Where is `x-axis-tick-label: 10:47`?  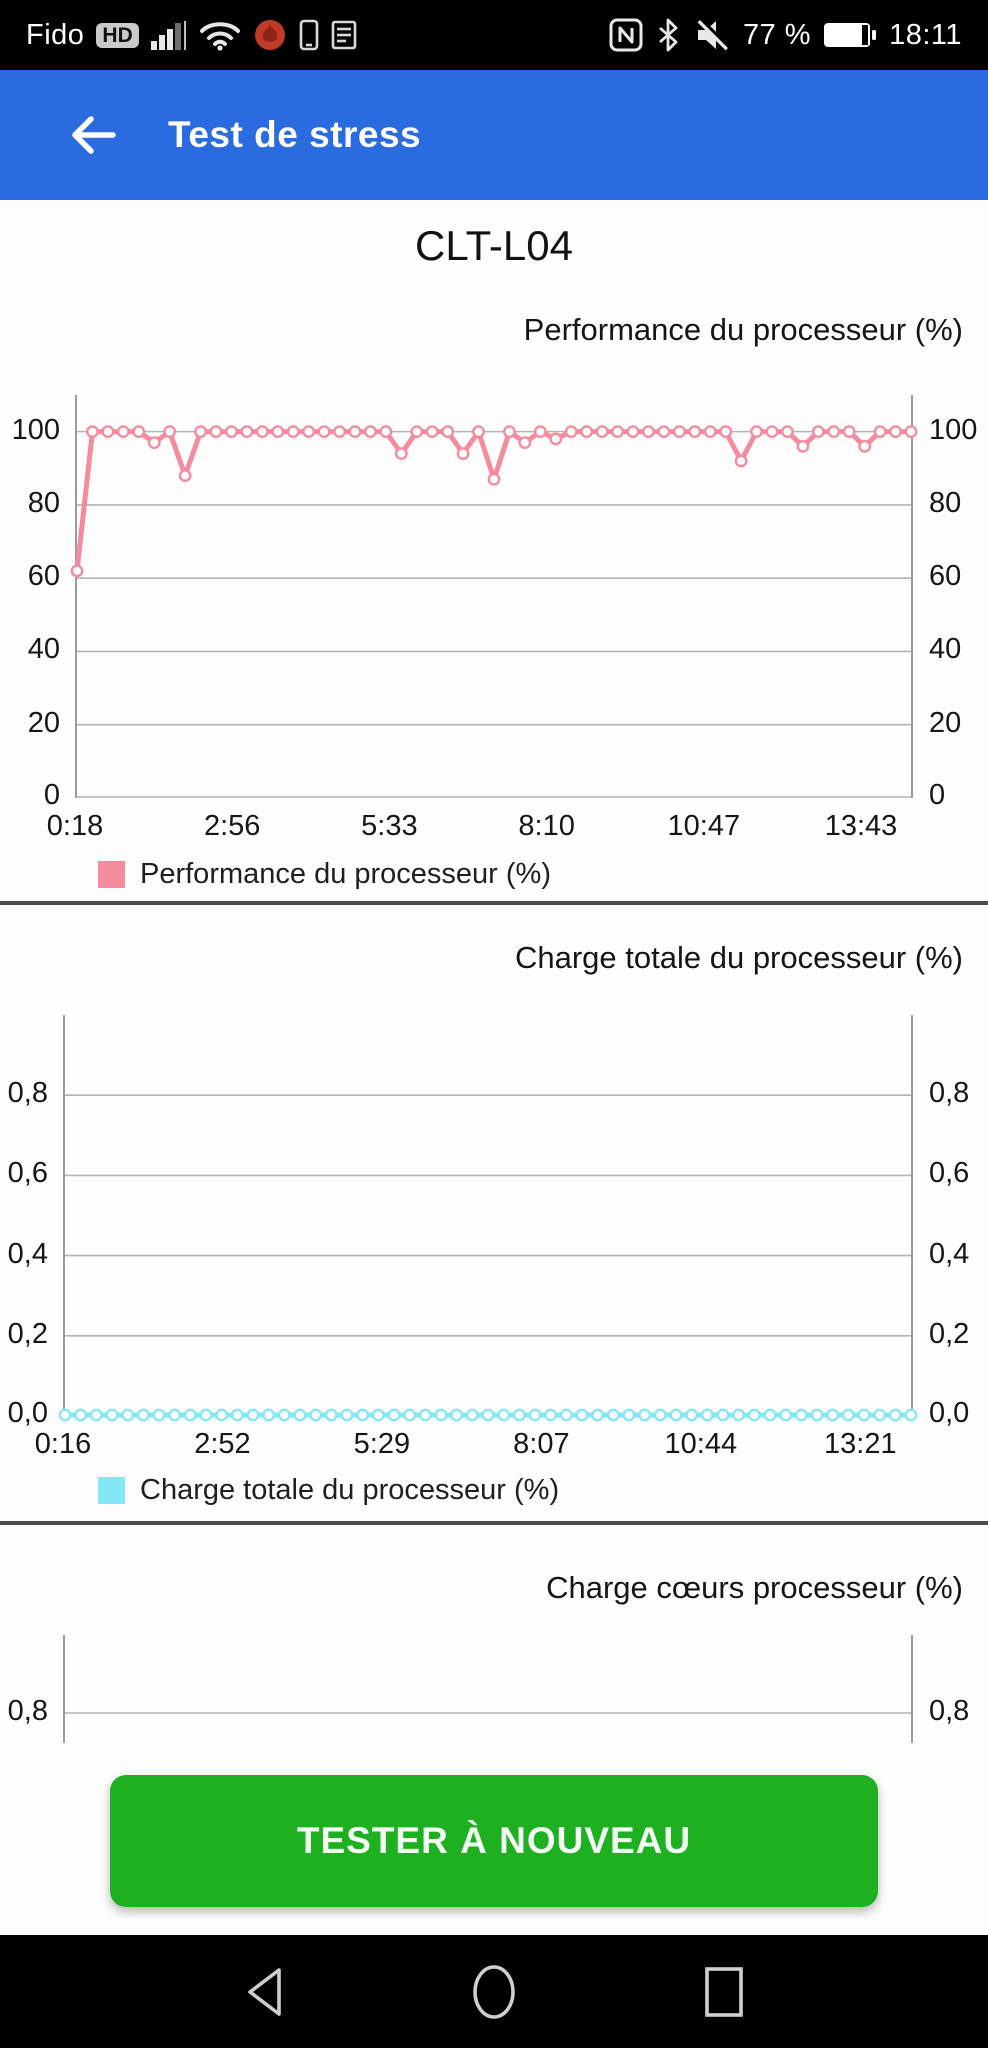 x-axis-tick-label: 10:47 is located at coordinates (704, 826).